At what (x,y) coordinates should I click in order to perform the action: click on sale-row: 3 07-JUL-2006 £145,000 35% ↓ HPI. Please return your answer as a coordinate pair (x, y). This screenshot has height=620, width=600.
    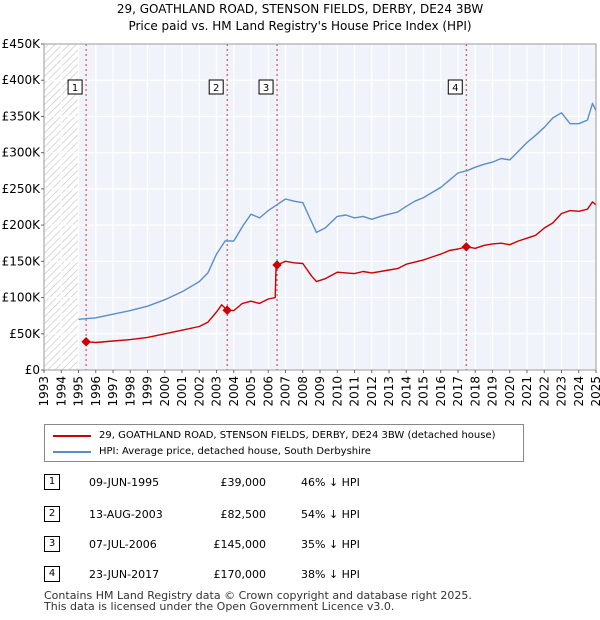
    Looking at the image, I should click on (314, 545).